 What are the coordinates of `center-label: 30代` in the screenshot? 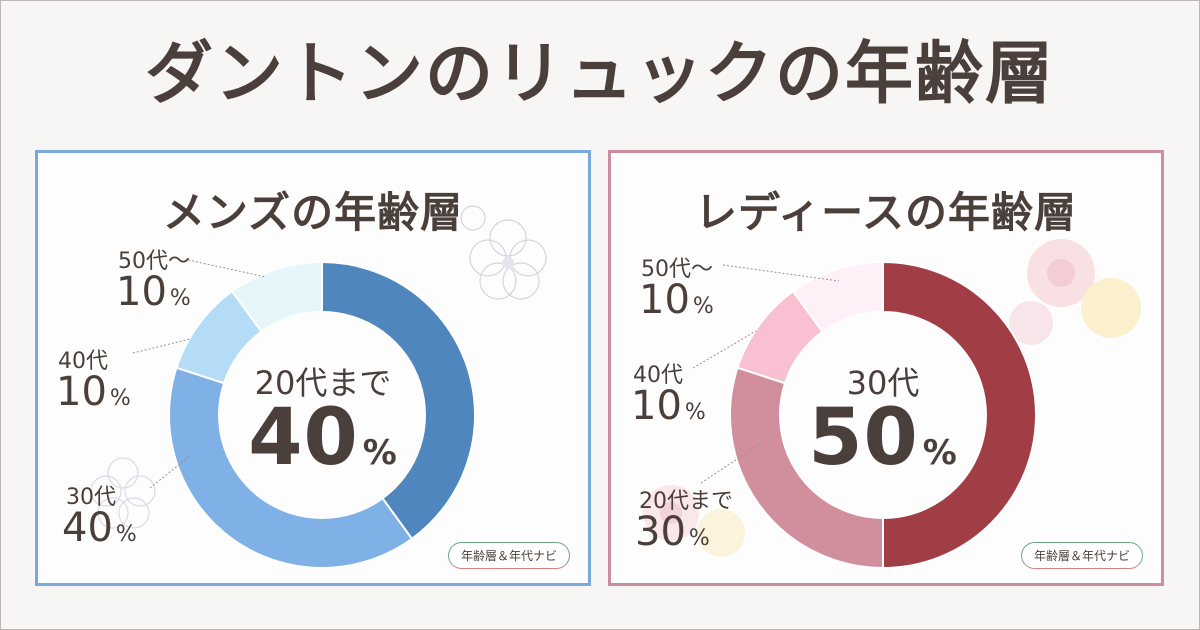 It's located at (883, 383).